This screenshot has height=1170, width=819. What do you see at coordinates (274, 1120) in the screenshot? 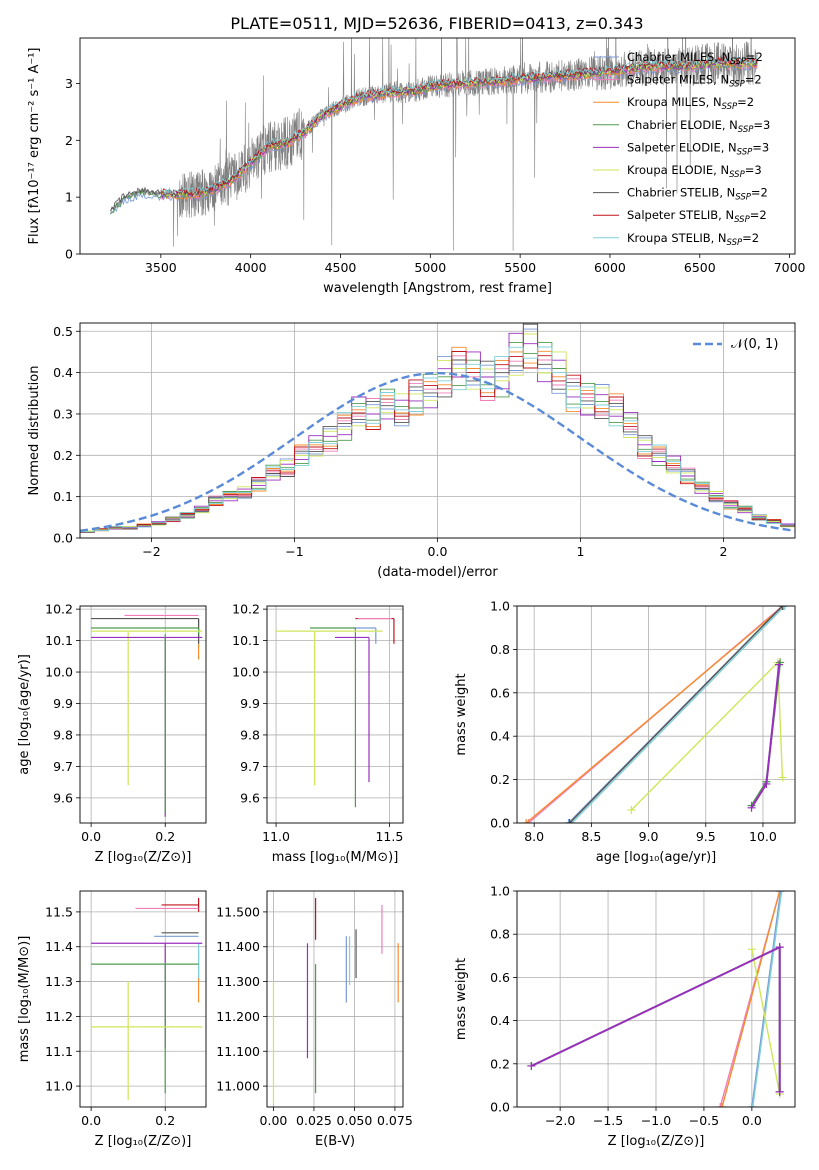
I see `x-tick-label: 0.00` at bounding box center [274, 1120].